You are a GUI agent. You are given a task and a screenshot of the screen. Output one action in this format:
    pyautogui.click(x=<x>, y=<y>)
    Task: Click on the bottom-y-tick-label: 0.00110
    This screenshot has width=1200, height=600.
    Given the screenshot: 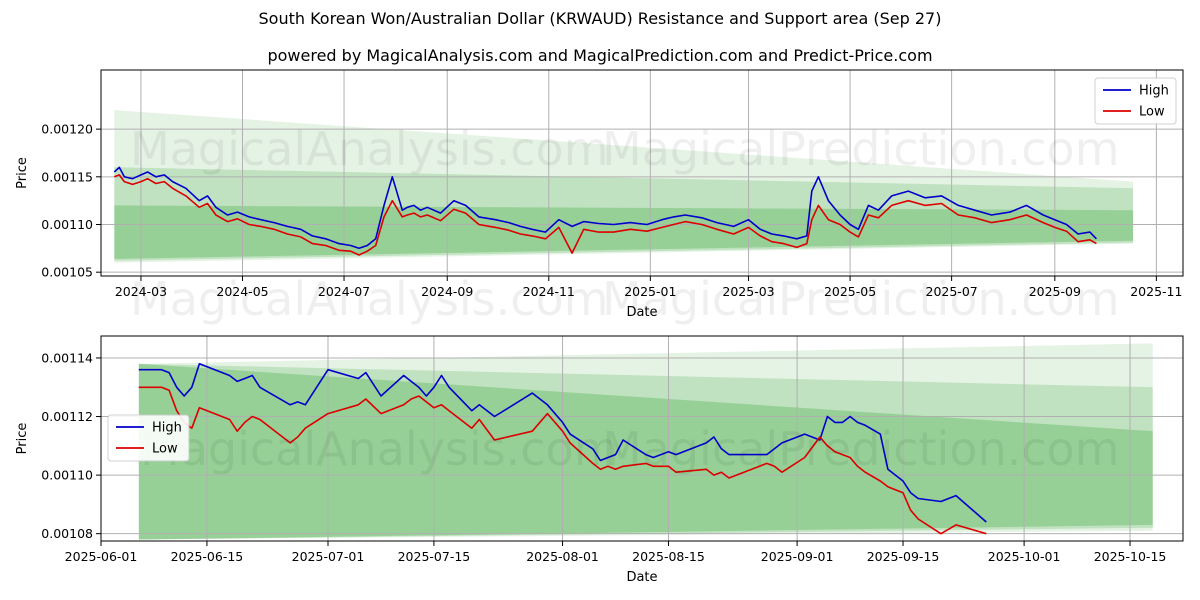 What is the action you would take?
    pyautogui.click(x=67, y=475)
    